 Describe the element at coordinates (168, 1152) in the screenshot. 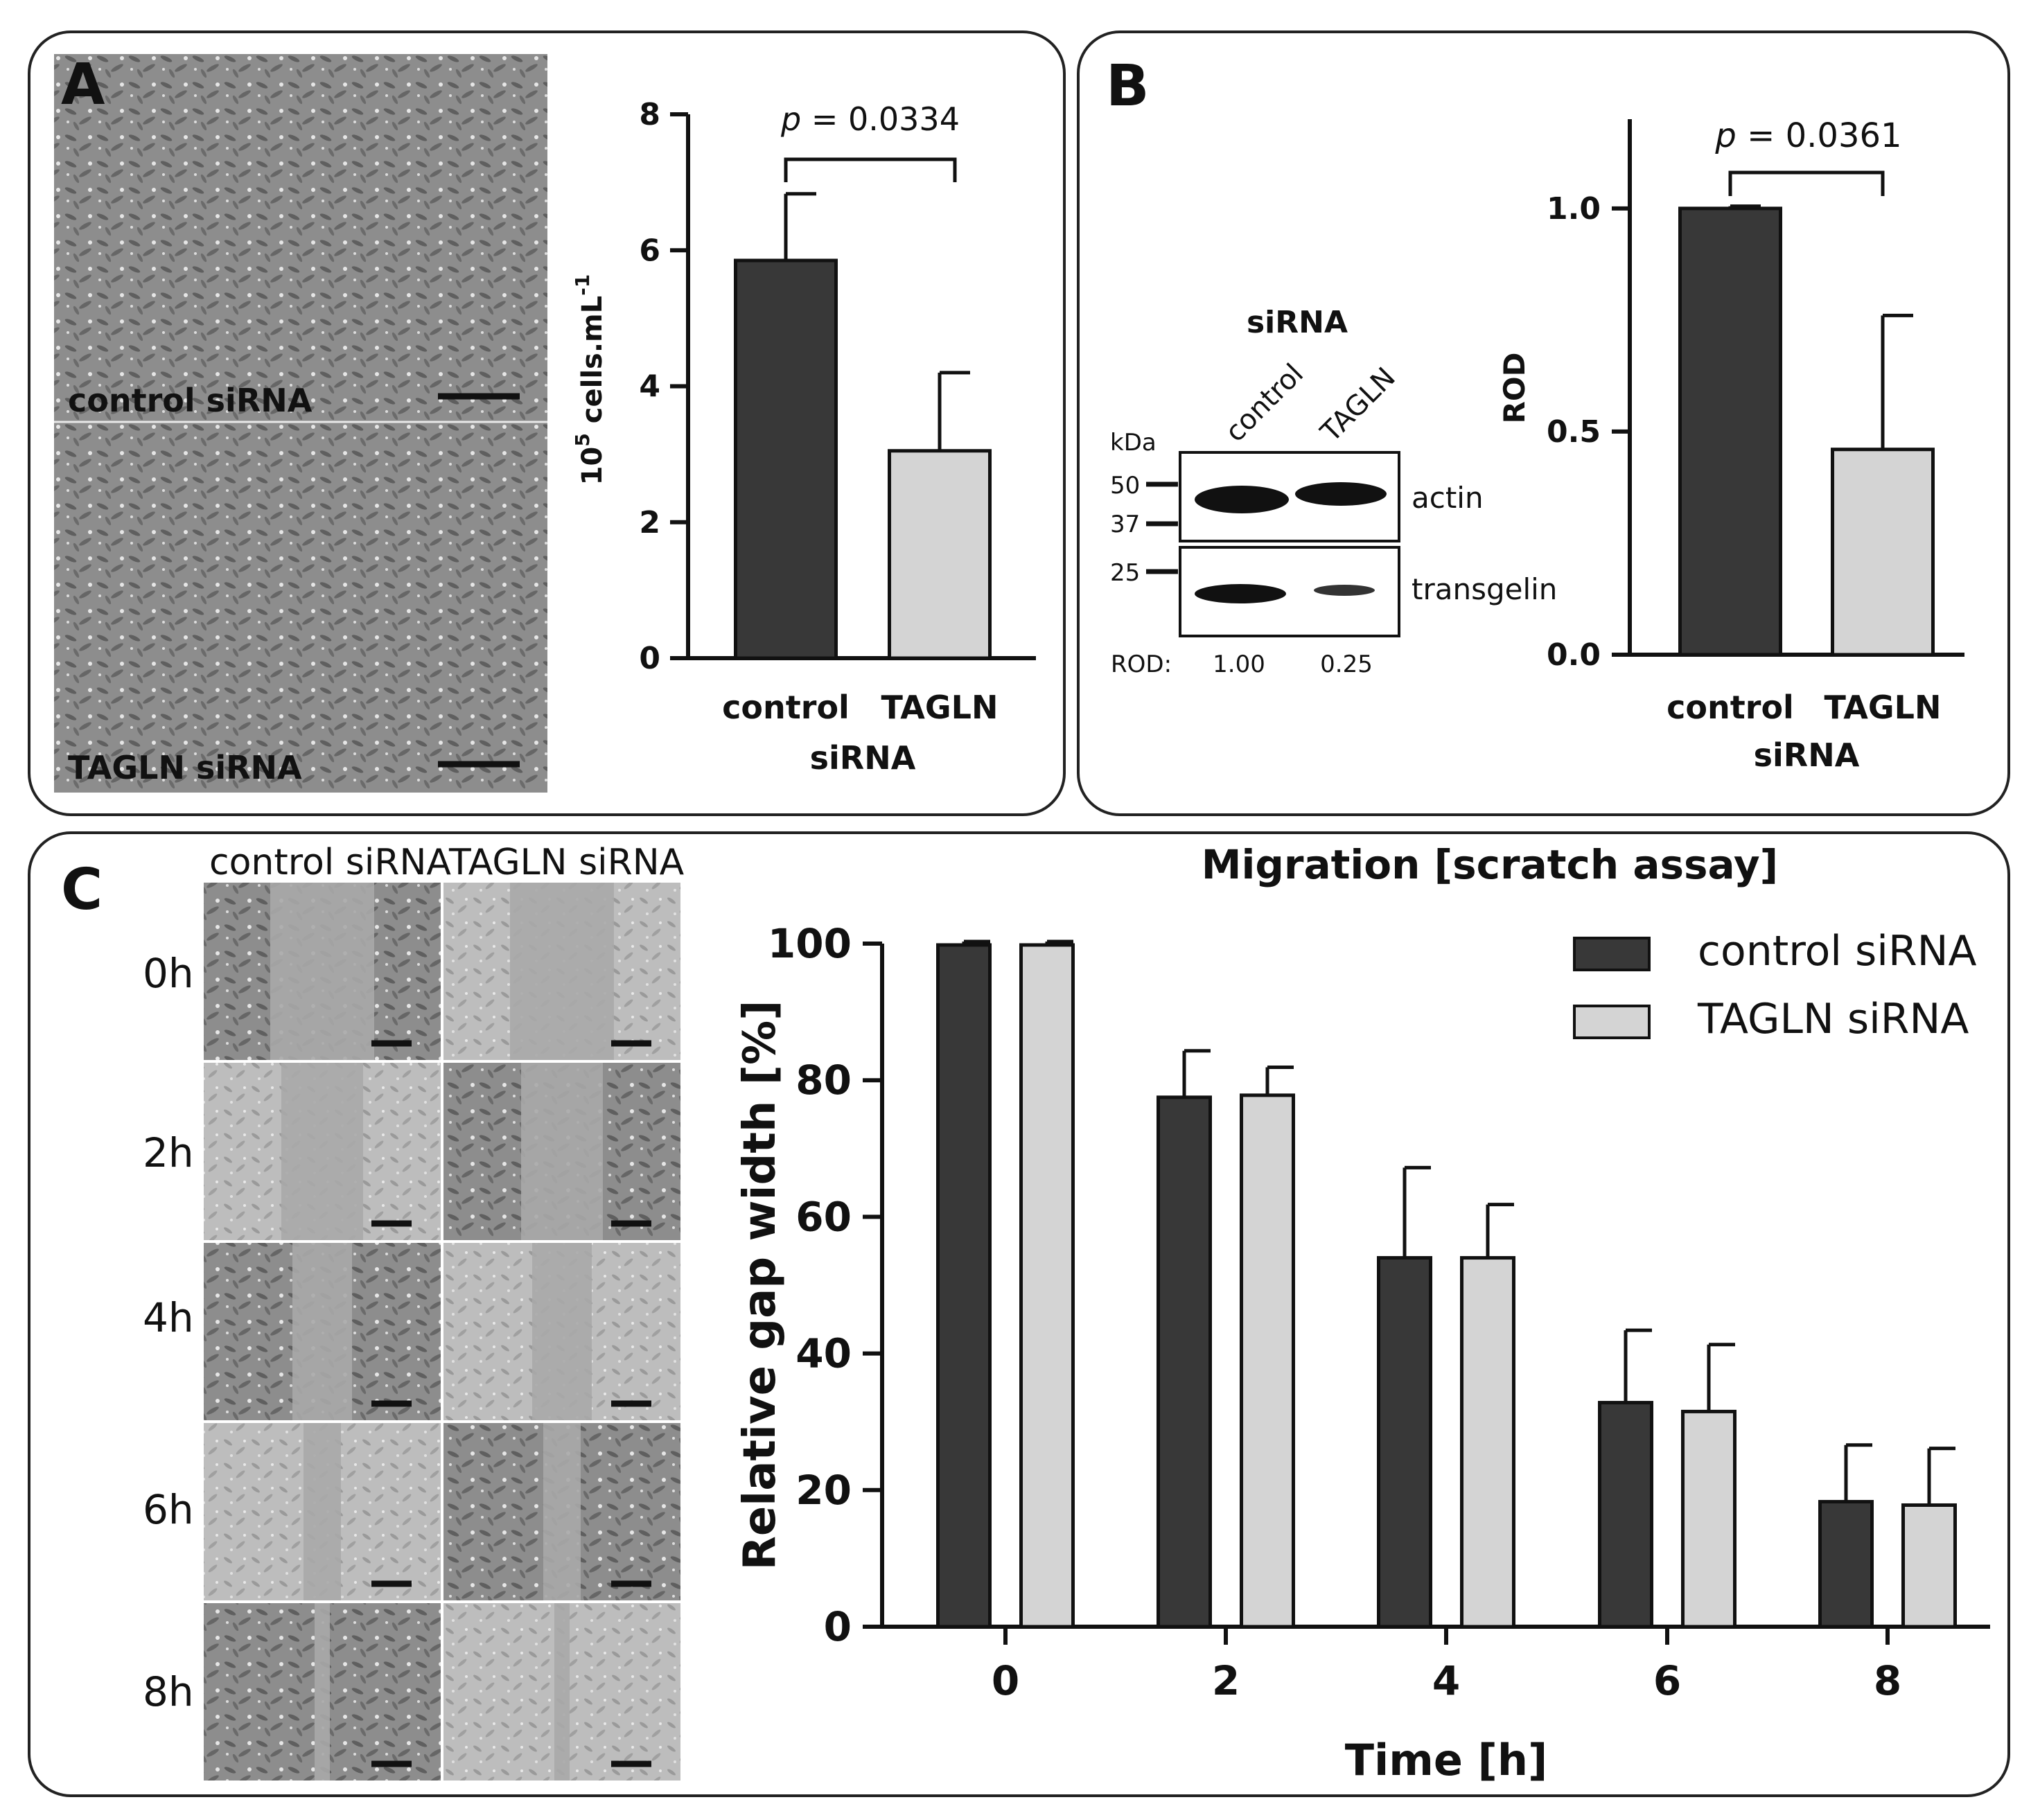

I see `row-label-2h: 2h` at that location.